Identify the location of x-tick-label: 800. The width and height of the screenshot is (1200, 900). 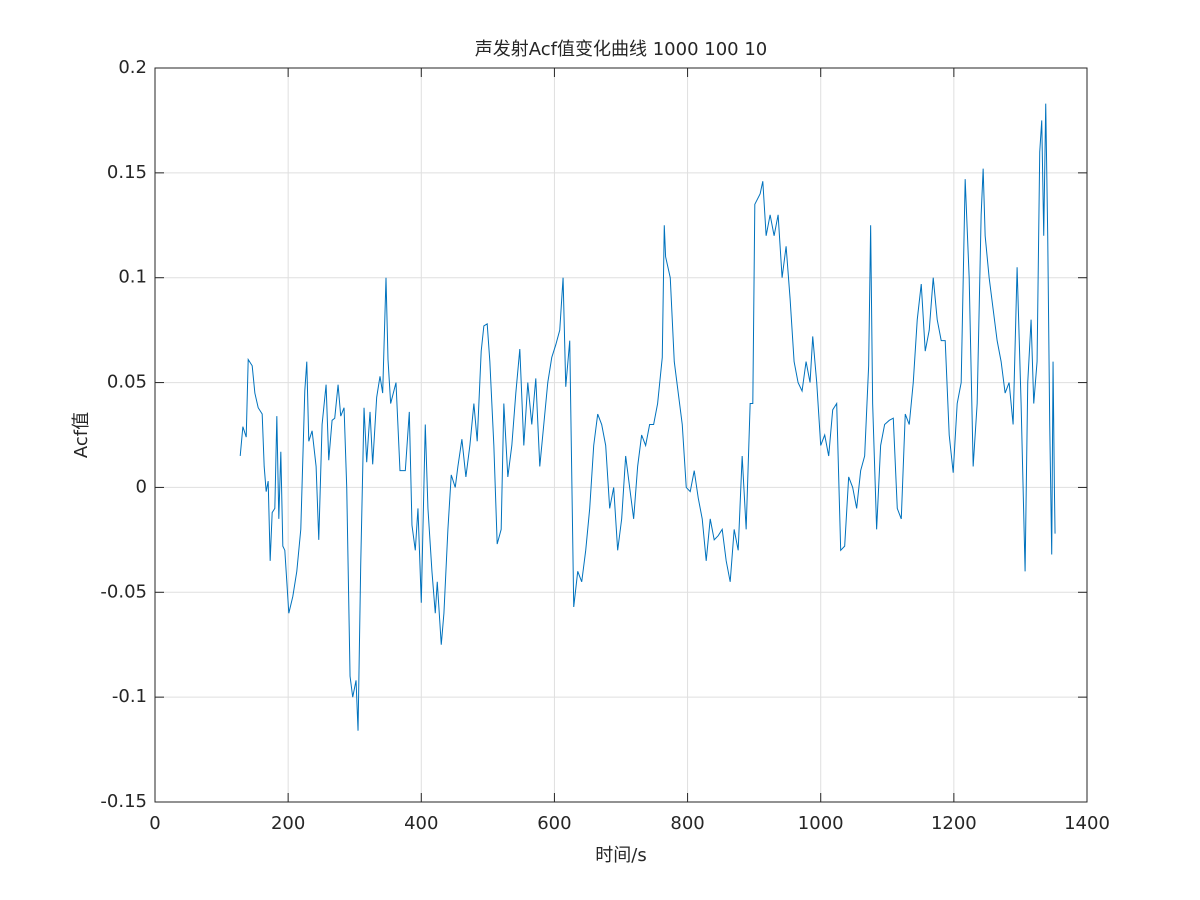
(687, 823).